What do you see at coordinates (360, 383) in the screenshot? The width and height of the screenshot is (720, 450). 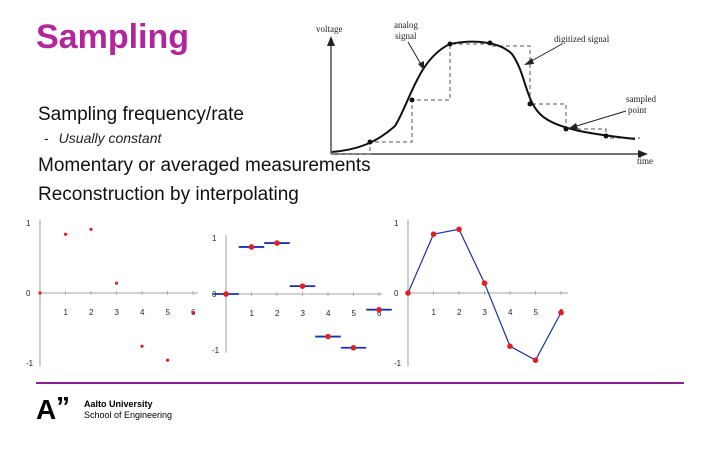 I see `footer-divider` at bounding box center [360, 383].